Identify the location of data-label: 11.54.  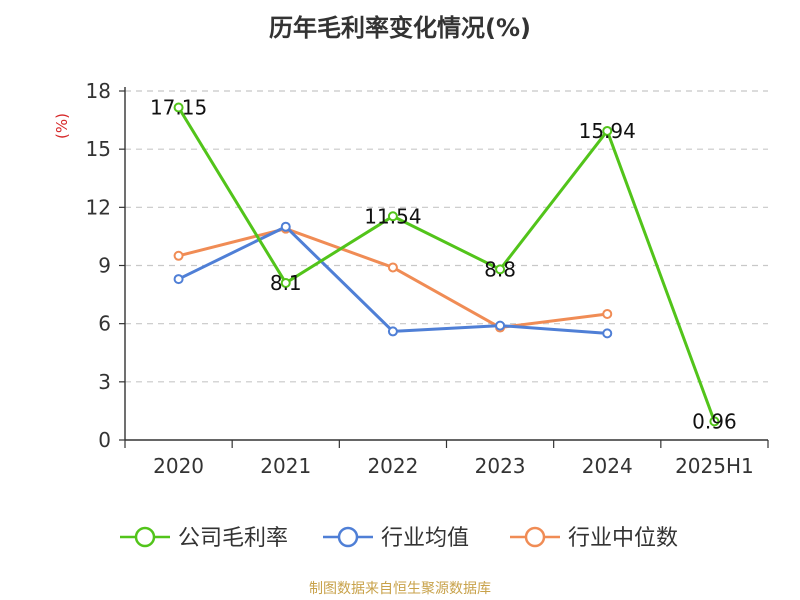
(392, 216).